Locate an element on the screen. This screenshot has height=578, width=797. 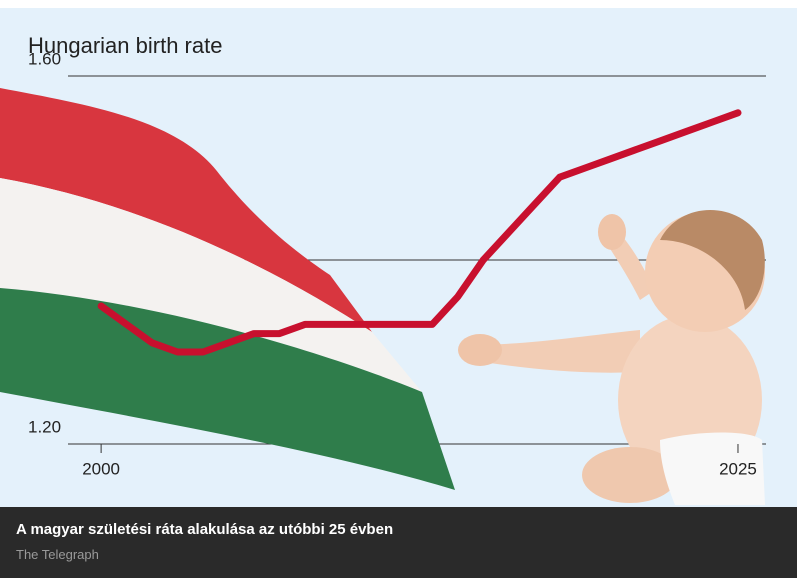
y-tick-label: 1.60 is located at coordinates (44, 58).